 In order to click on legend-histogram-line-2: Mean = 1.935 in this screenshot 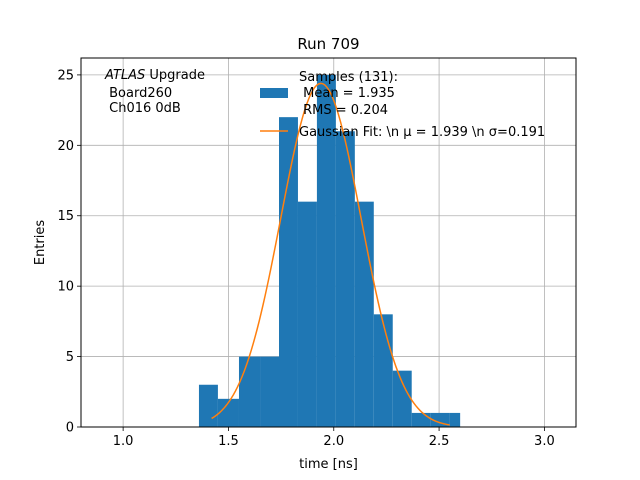, I will do `click(347, 93)`.